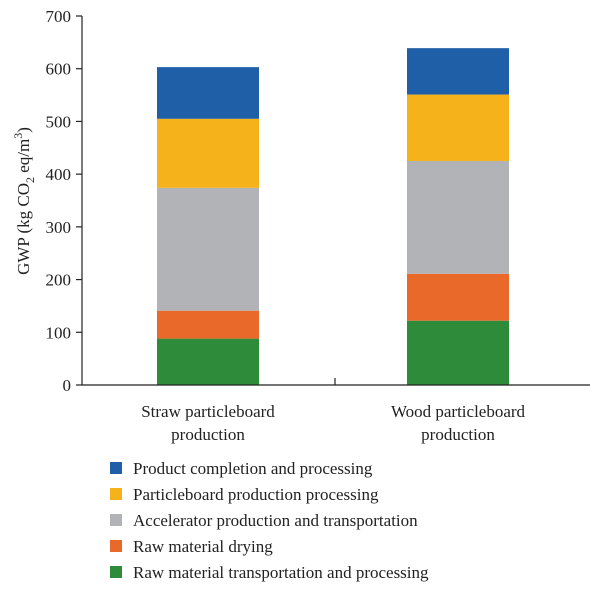 The width and height of the screenshot is (590, 601). What do you see at coordinates (67, 385) in the screenshot?
I see `y-tick-label: 0` at bounding box center [67, 385].